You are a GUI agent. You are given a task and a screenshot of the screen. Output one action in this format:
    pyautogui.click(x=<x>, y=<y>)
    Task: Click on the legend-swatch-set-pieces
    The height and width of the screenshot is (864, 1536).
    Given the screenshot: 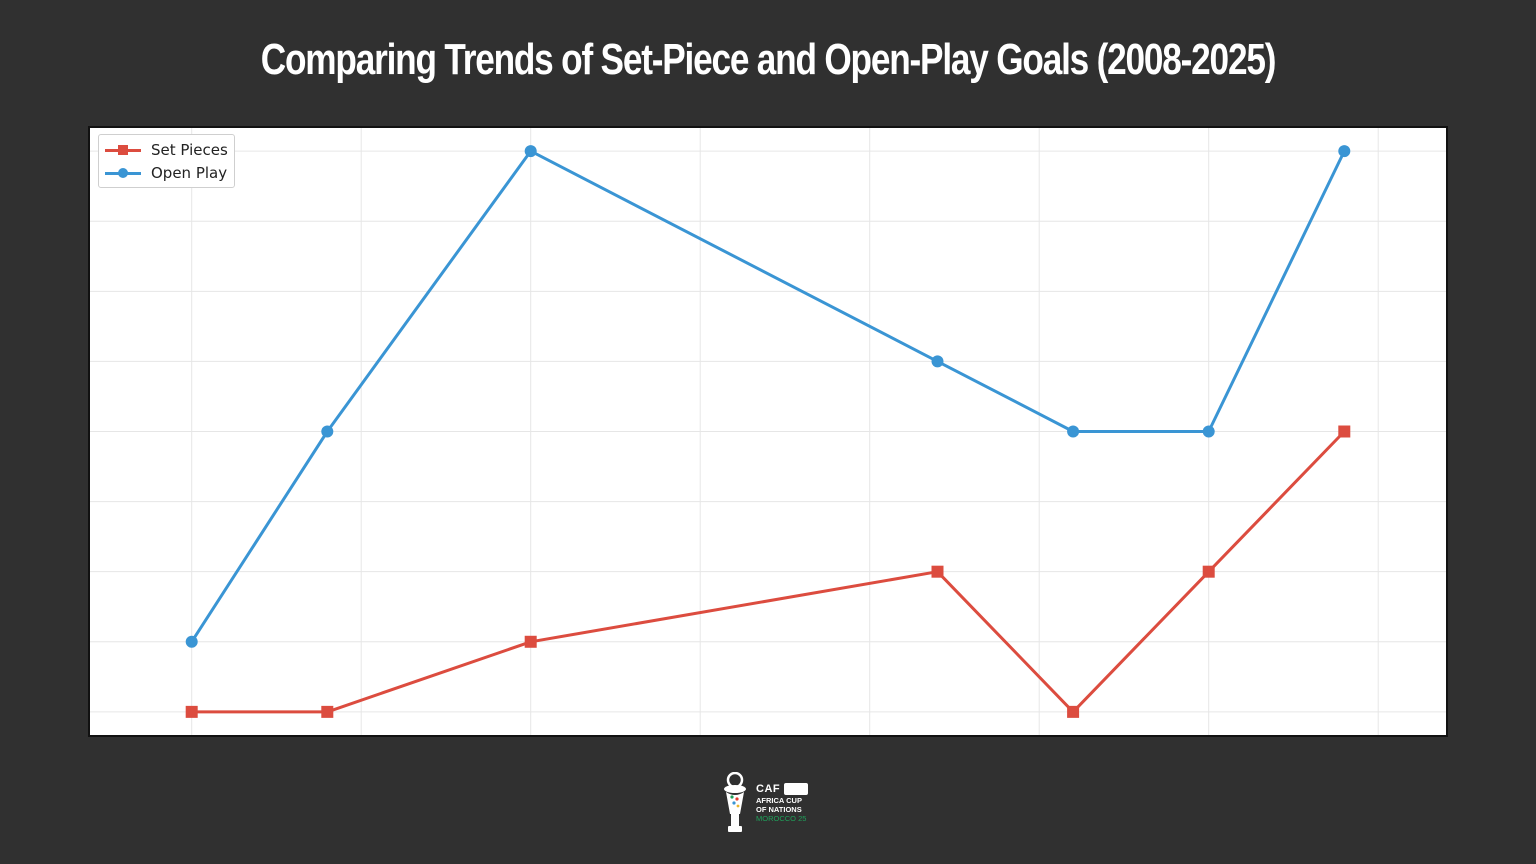 What is the action you would take?
    pyautogui.click(x=123, y=150)
    